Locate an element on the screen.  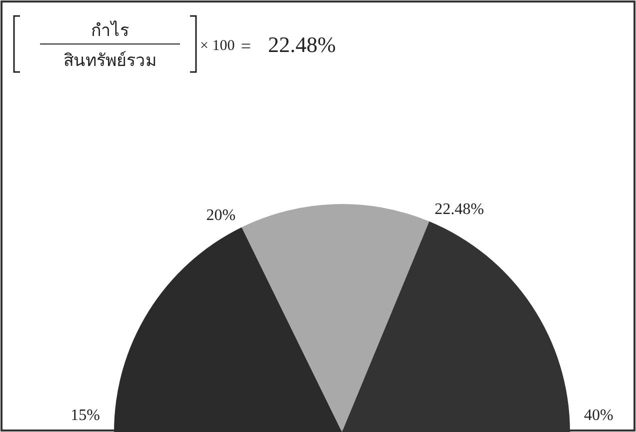
text: 20% is located at coordinates (221, 215).